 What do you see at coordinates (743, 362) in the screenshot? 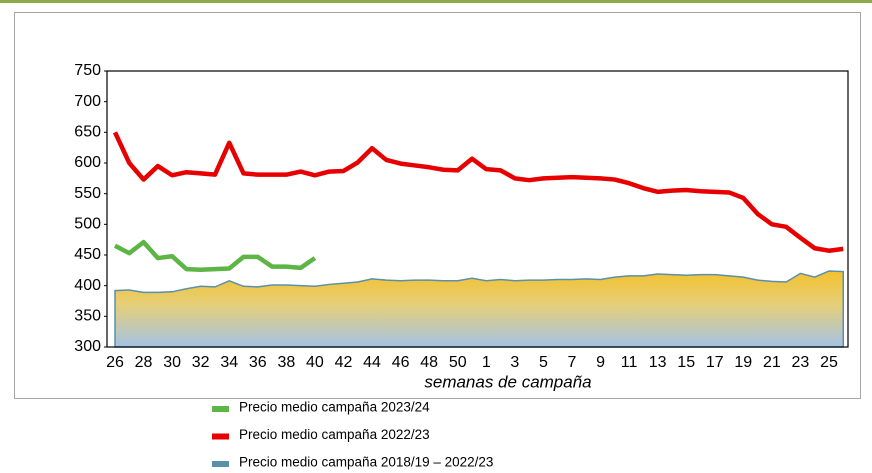
I see `x-tick-label: 19` at bounding box center [743, 362].